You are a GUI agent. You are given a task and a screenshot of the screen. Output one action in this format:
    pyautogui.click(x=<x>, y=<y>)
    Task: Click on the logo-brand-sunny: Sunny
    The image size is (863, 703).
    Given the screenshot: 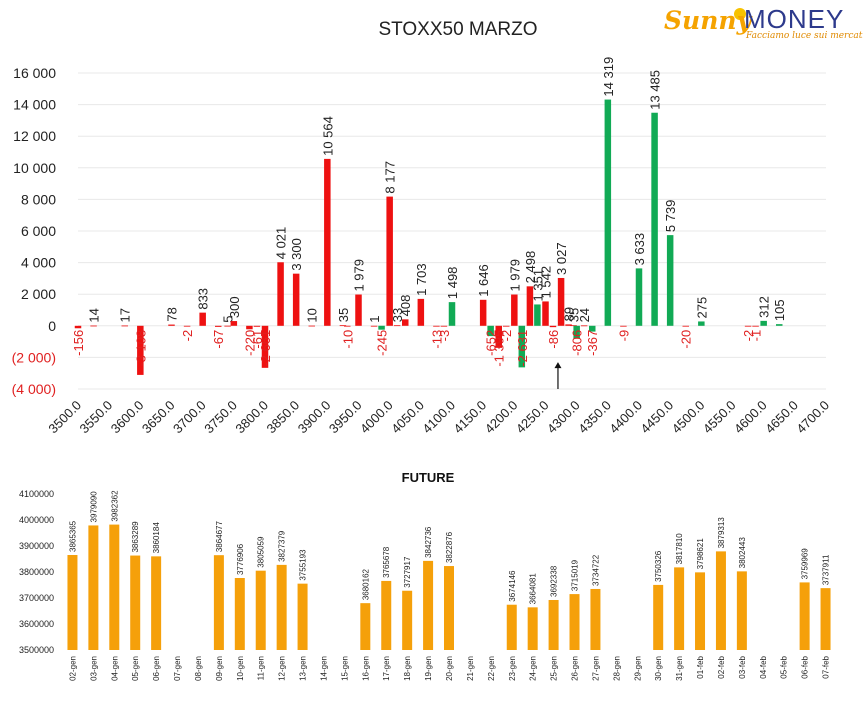 What is the action you would take?
    pyautogui.click(x=708, y=20)
    